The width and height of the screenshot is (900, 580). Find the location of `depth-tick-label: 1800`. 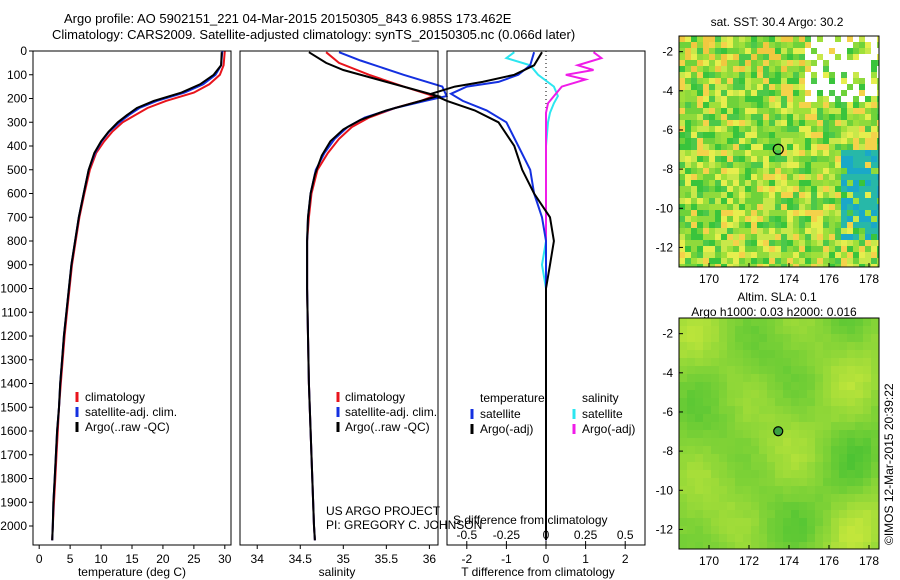

depth-tick-label: 1800 is located at coordinates (13, 479).